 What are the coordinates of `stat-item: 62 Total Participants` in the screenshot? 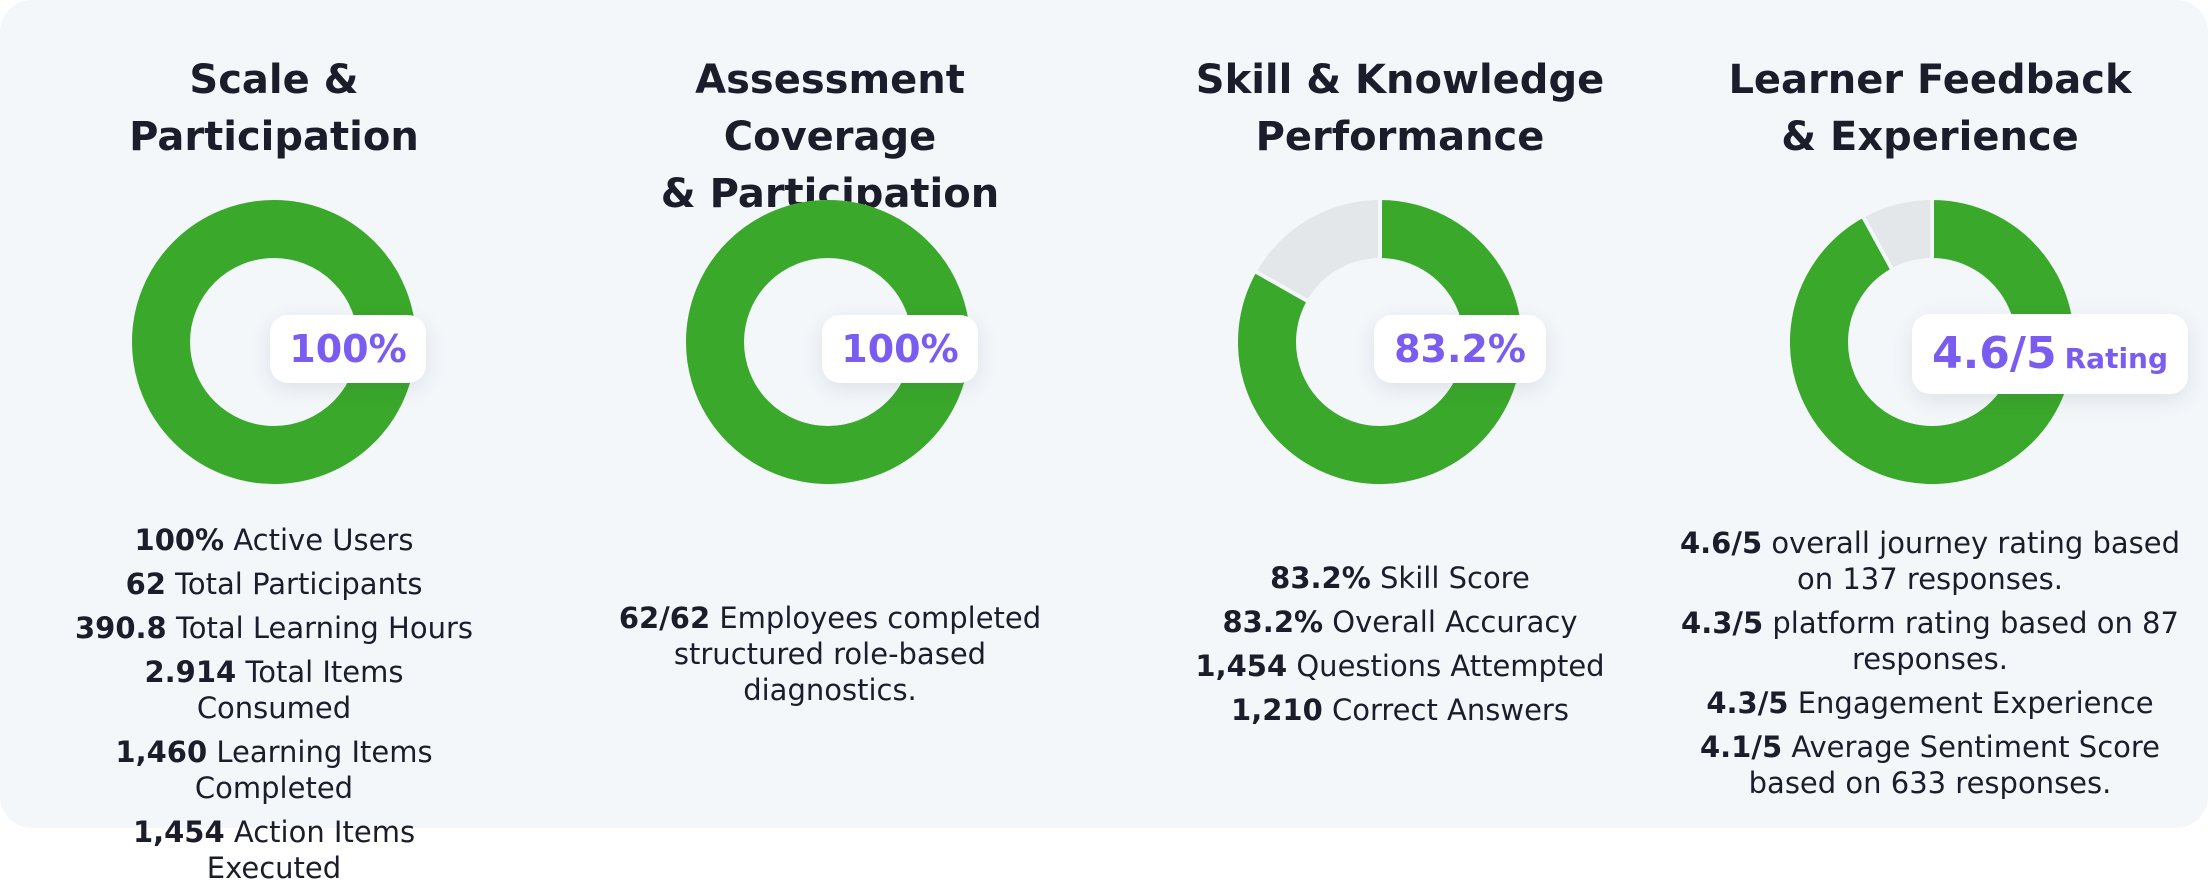 It's located at (274, 584).